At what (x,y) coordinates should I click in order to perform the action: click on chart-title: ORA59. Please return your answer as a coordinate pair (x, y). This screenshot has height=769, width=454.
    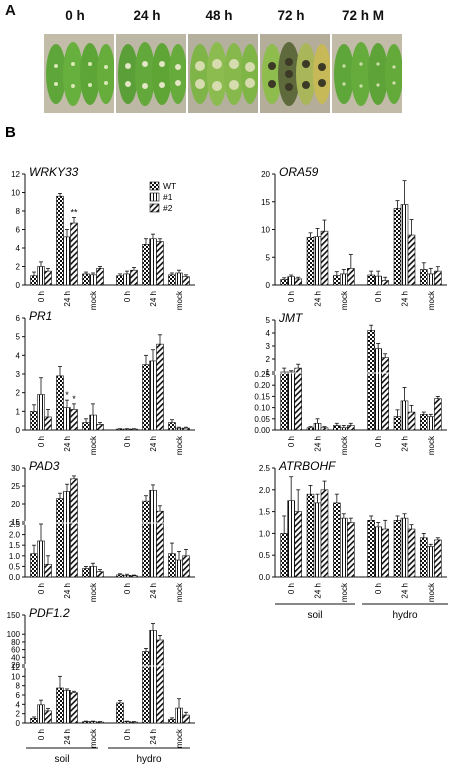
    Looking at the image, I should click on (299, 172).